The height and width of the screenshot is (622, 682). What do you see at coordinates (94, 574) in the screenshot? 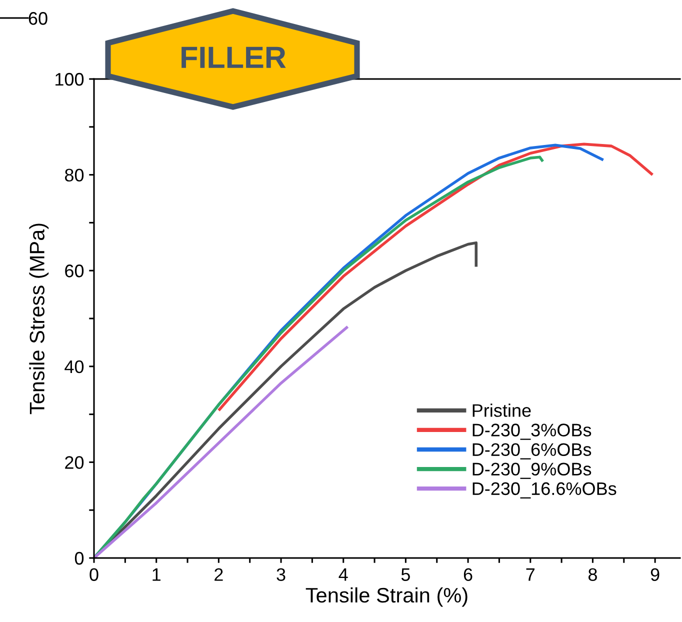
I see `x-tick-label: 0` at bounding box center [94, 574].